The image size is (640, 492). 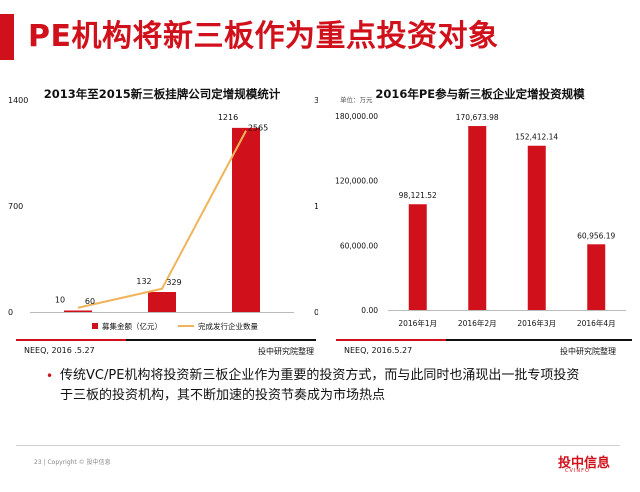 I want to click on x-tick-label: 2016年2月, so click(x=477, y=323).